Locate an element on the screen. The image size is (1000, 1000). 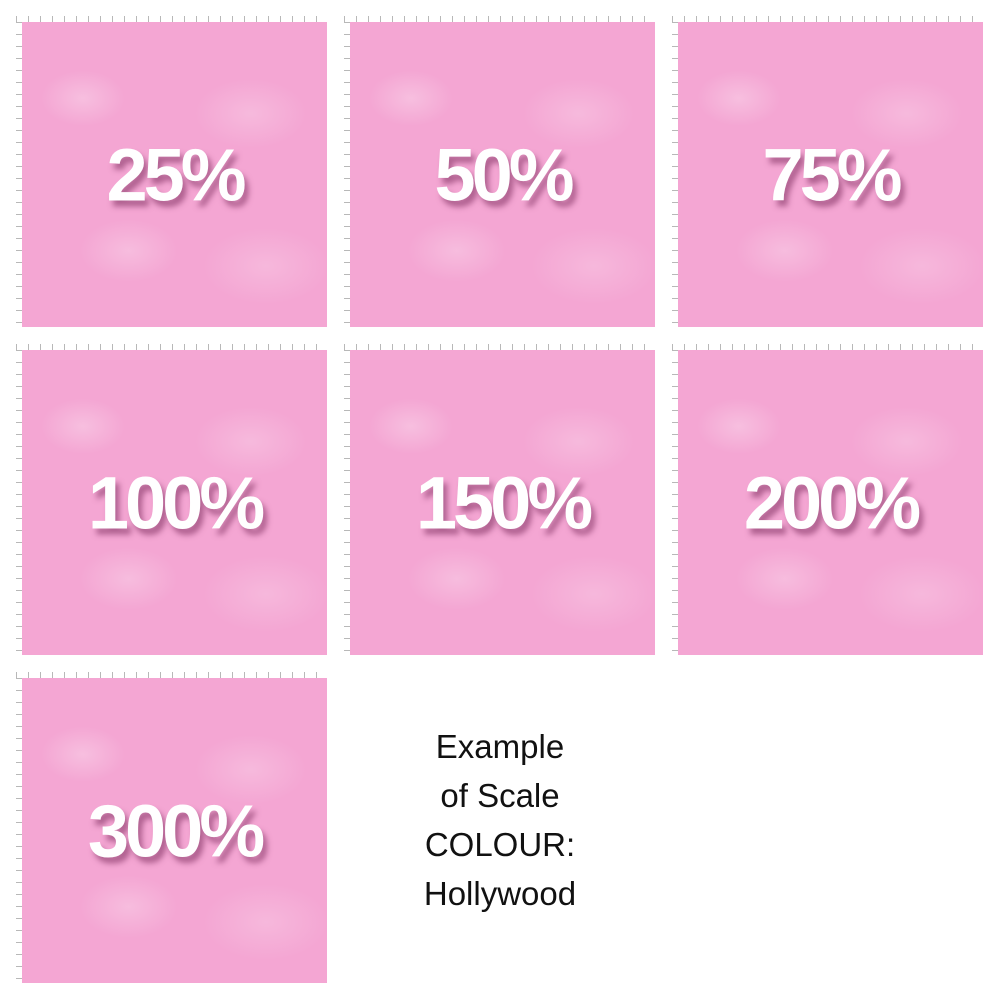
scale-label: 200% is located at coordinates (832, 502).